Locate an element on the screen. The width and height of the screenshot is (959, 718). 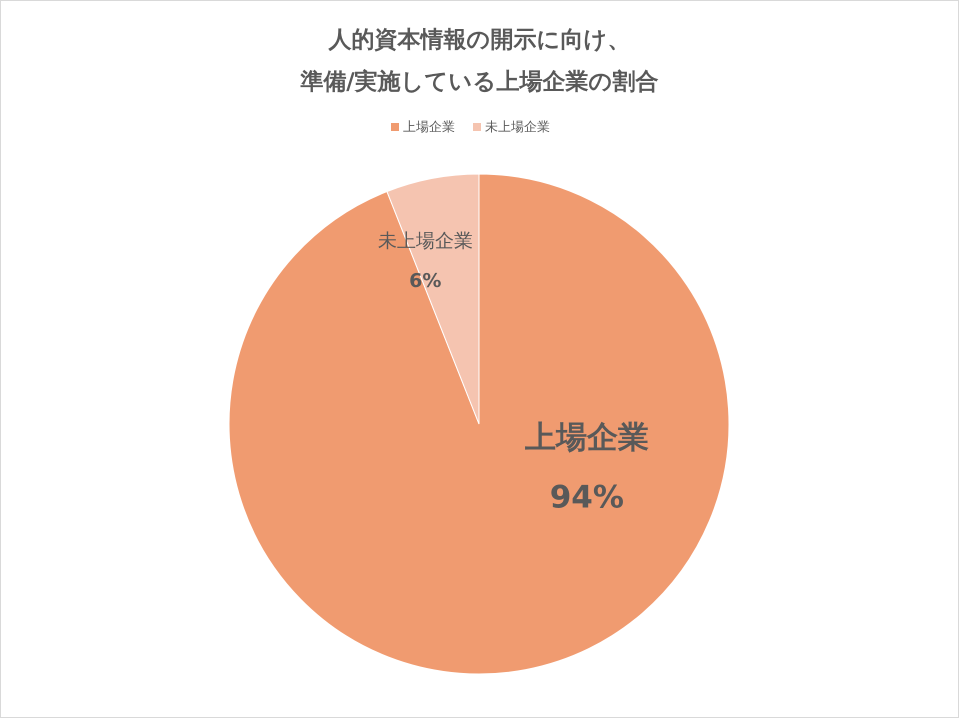
chart-title: 人的資本情報の開示に向け、準備/実施している上場企業の割合 is located at coordinates (479, 61).